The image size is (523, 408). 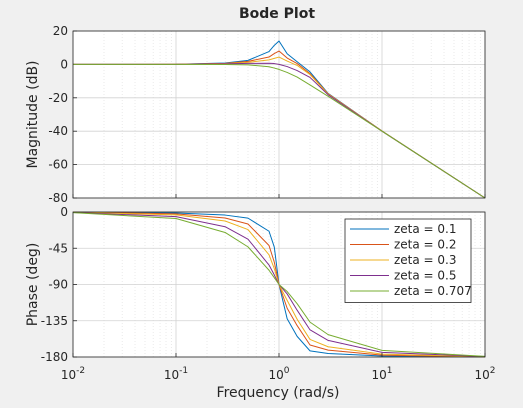 I want to click on x-axis-label: Frequency (rad/s), so click(x=278, y=393).